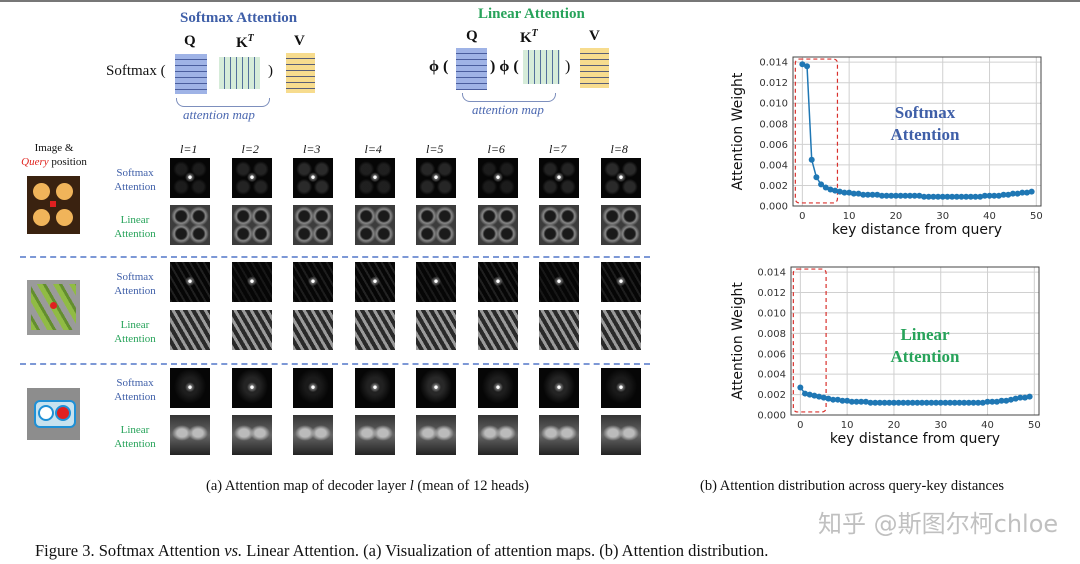  I want to click on header-line1: Image &, so click(54, 148).